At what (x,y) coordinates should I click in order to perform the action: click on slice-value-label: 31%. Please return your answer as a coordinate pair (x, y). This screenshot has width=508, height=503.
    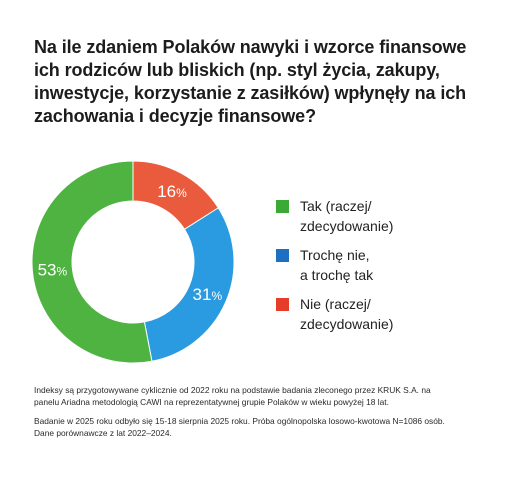
    Looking at the image, I should click on (208, 294).